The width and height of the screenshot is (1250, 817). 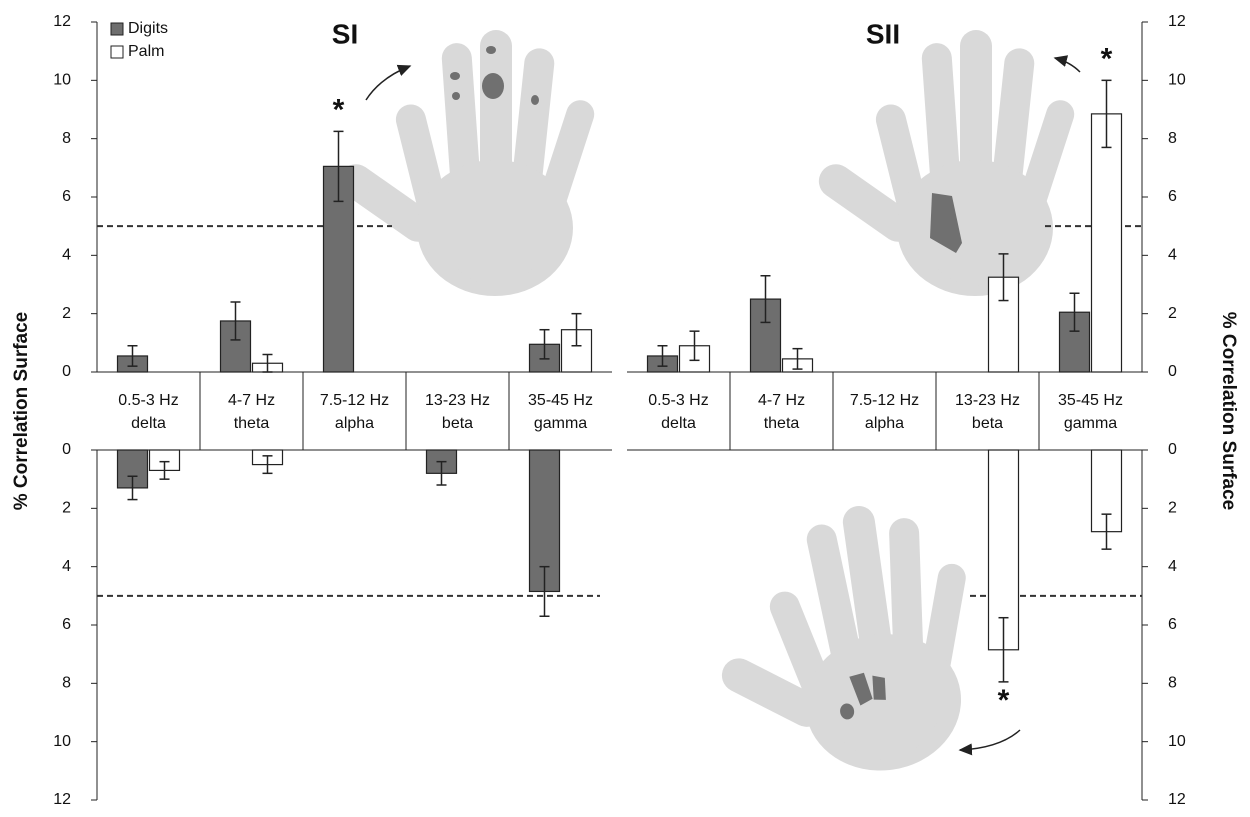 What do you see at coordinates (345, 33) in the screenshot?
I see `panel-title: SI` at bounding box center [345, 33].